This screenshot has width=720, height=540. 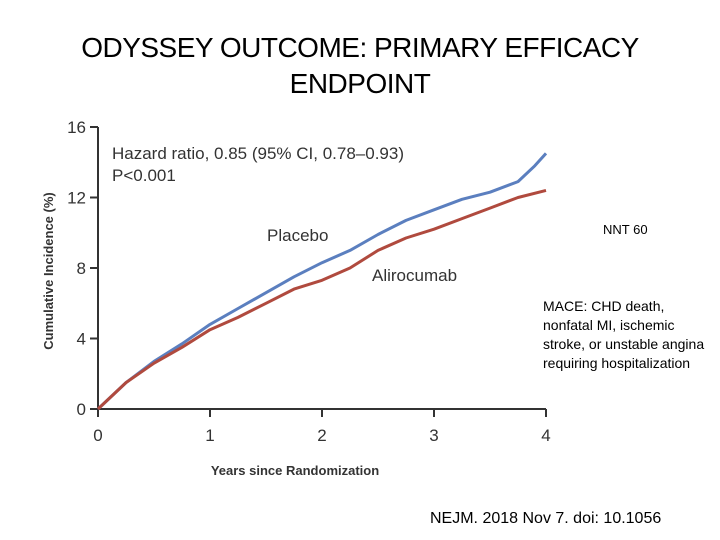 I want to click on hazard-ratio-annotation: Hazard ratio, 0.85 (95% CI, 0.78–0.93), so click(x=258, y=153).